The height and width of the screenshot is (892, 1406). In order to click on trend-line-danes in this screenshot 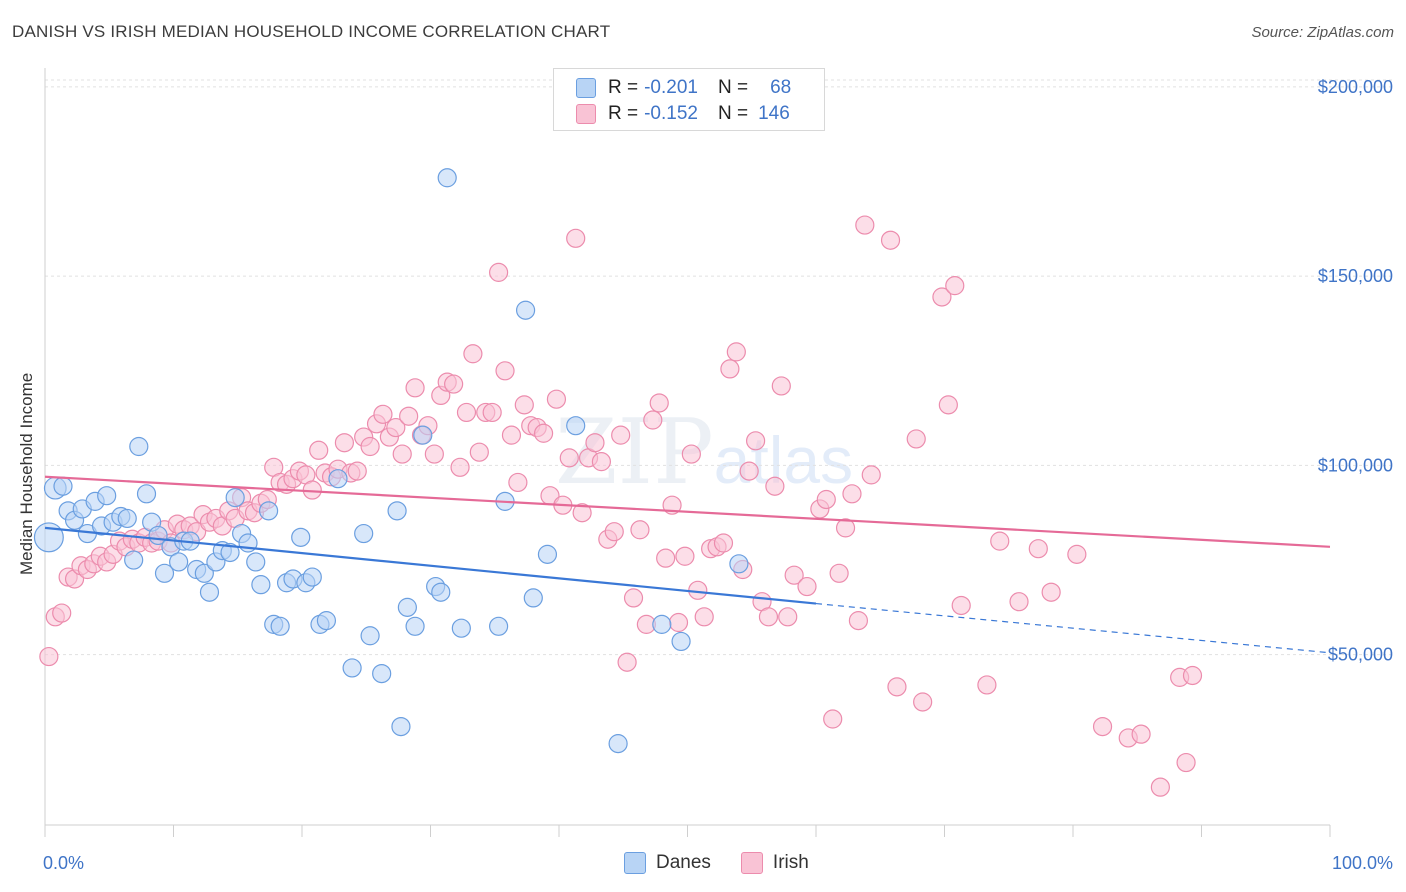, I will do `click(430, 565)`.